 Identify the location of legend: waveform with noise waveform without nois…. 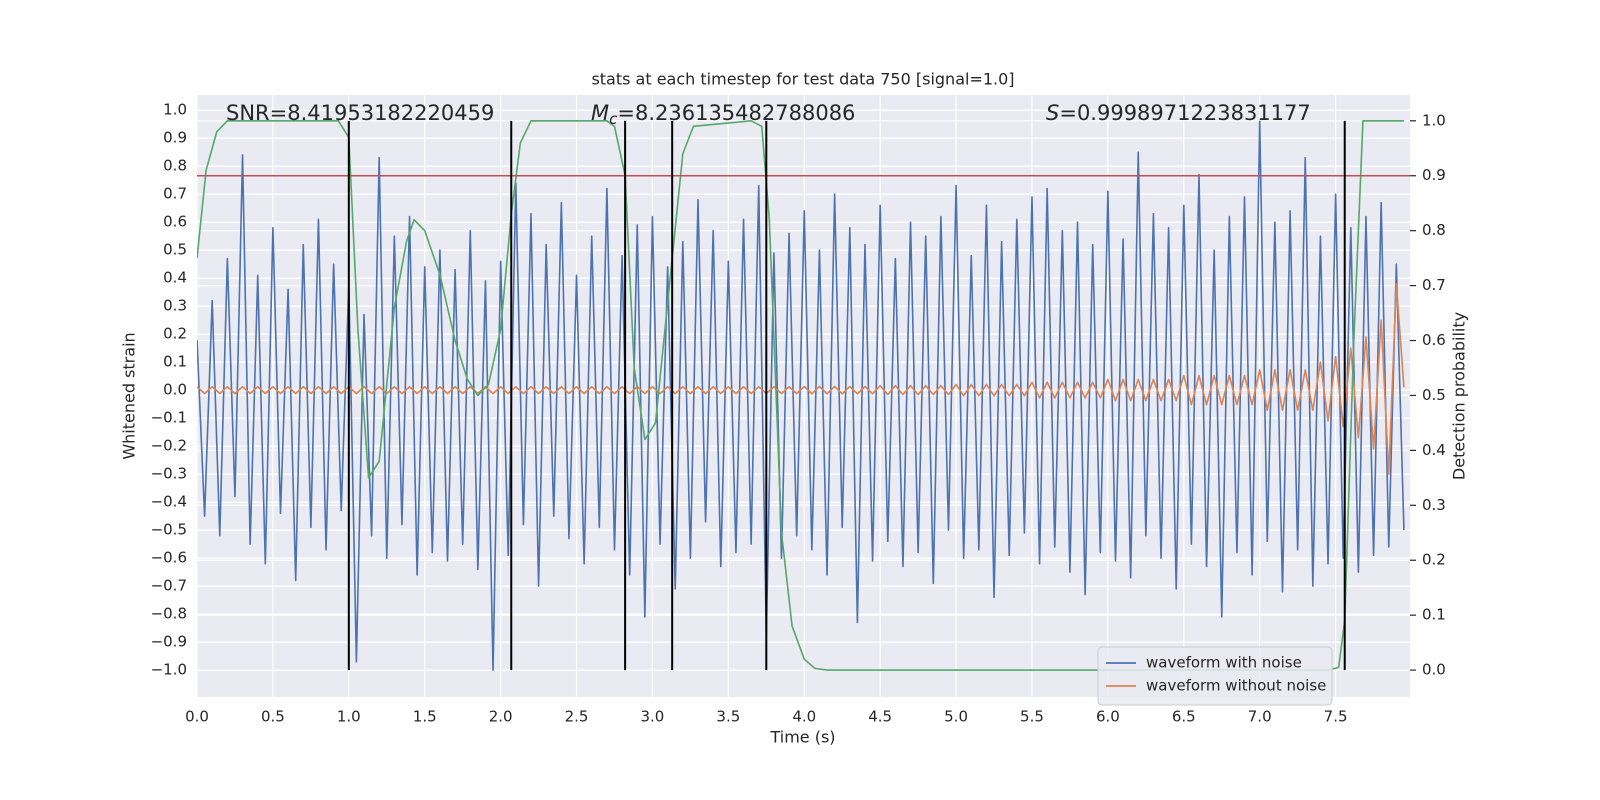
(1215, 676).